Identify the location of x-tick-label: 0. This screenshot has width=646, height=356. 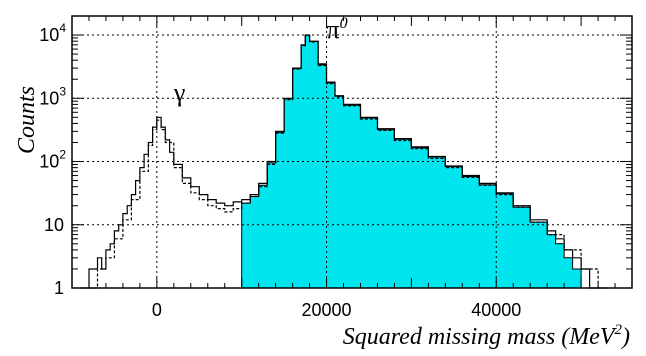
(157, 310).